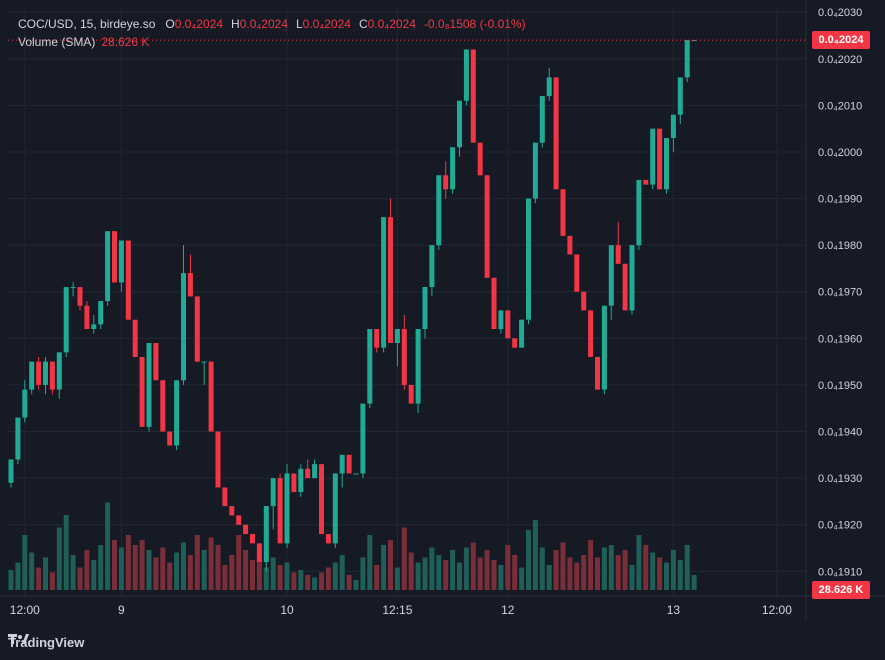 Image resolution: width=885 pixels, height=660 pixels. Describe the element at coordinates (235, 24) in the screenshot. I see `high-label: H` at that location.